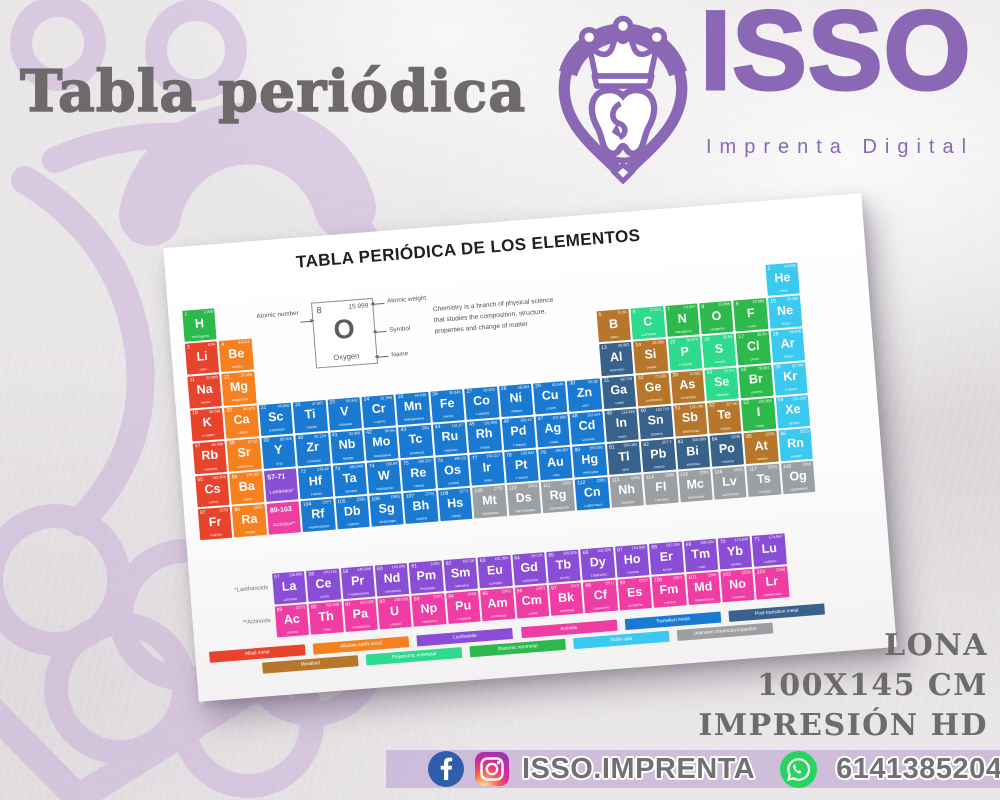 This screenshot has width=1000, height=800. What do you see at coordinates (395, 613) in the screenshot?
I see `element-cell-U: 92 238.029 U Uranio` at bounding box center [395, 613].